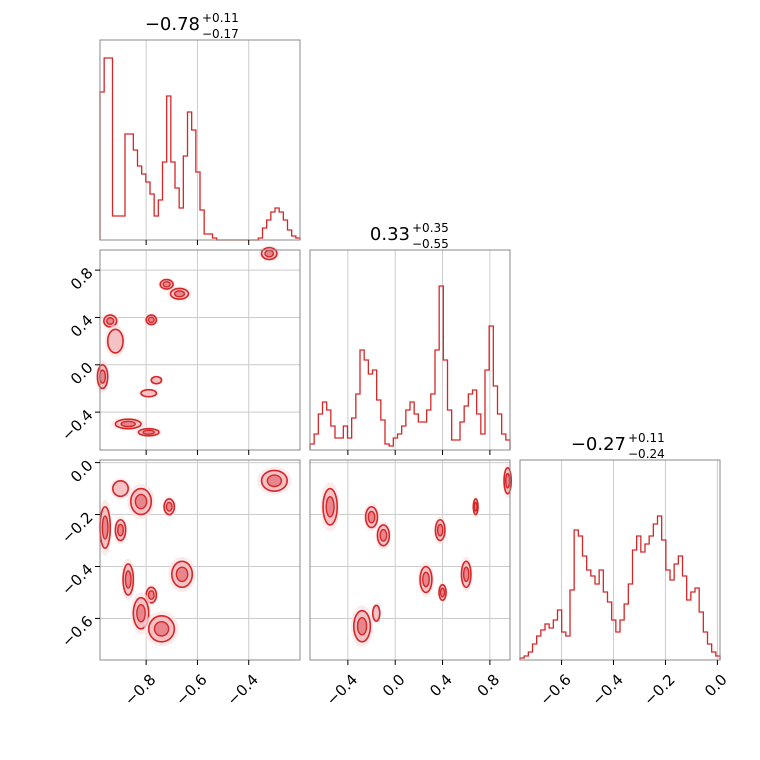 The image size is (760, 760). What do you see at coordinates (716, 686) in the screenshot?
I see `hist-2-xtick-label-3: 0.0` at bounding box center [716, 686].